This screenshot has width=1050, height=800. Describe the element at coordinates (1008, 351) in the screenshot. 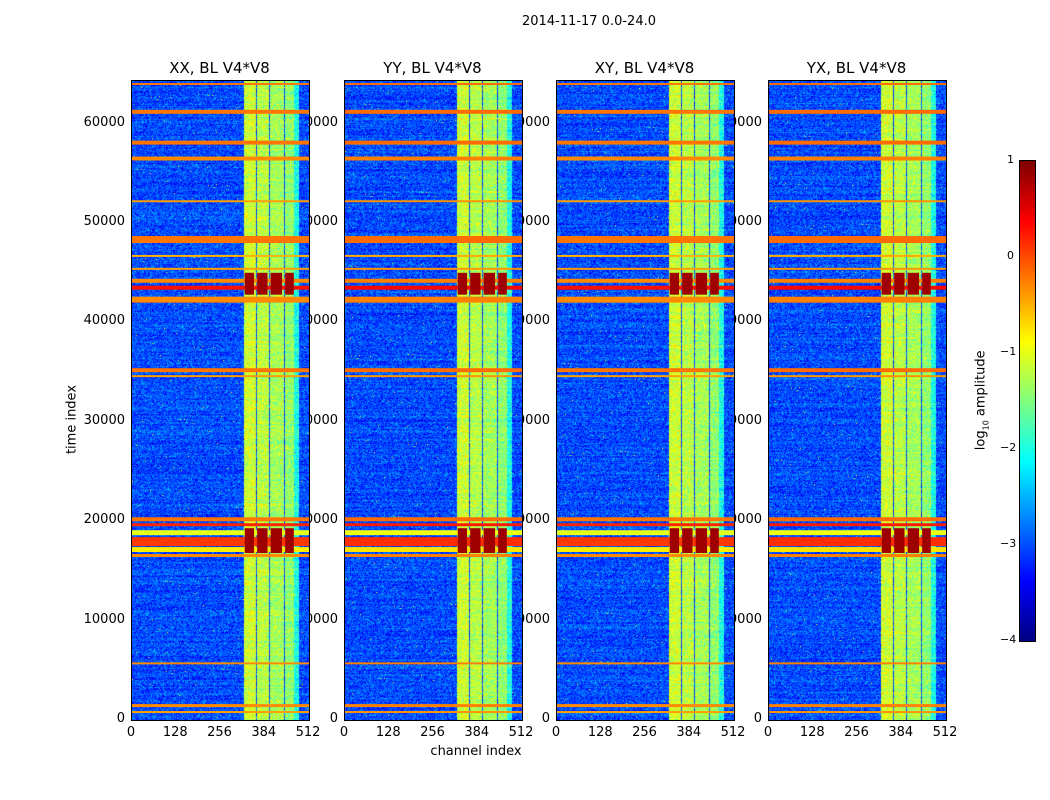

I see `colorbar-tick-label: −1` at that location.